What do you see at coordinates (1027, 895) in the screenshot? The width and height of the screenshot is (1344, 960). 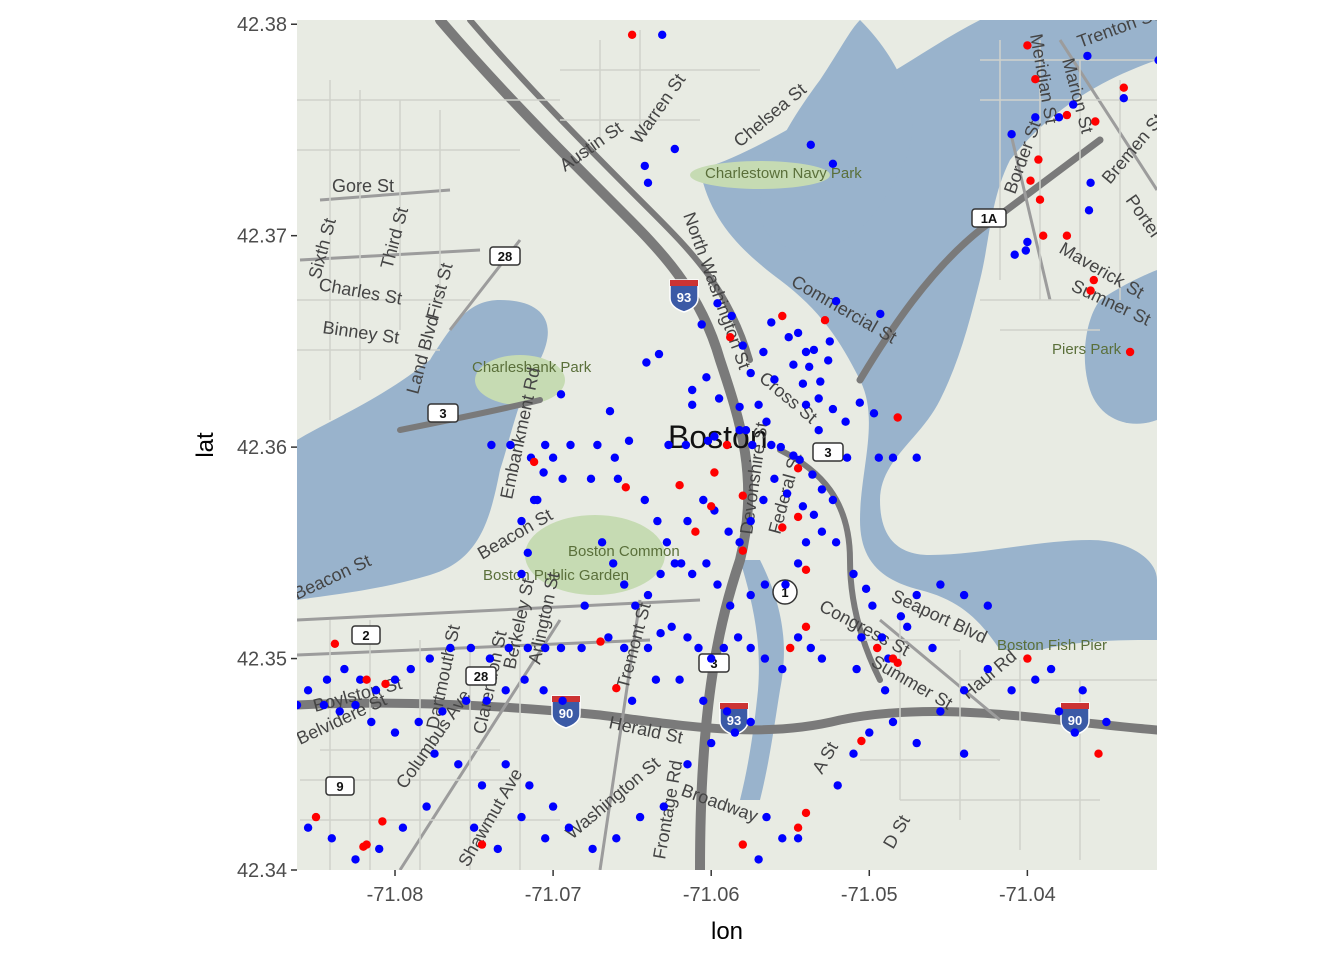 I see `x-tick-label: -71.04` at bounding box center [1027, 895].